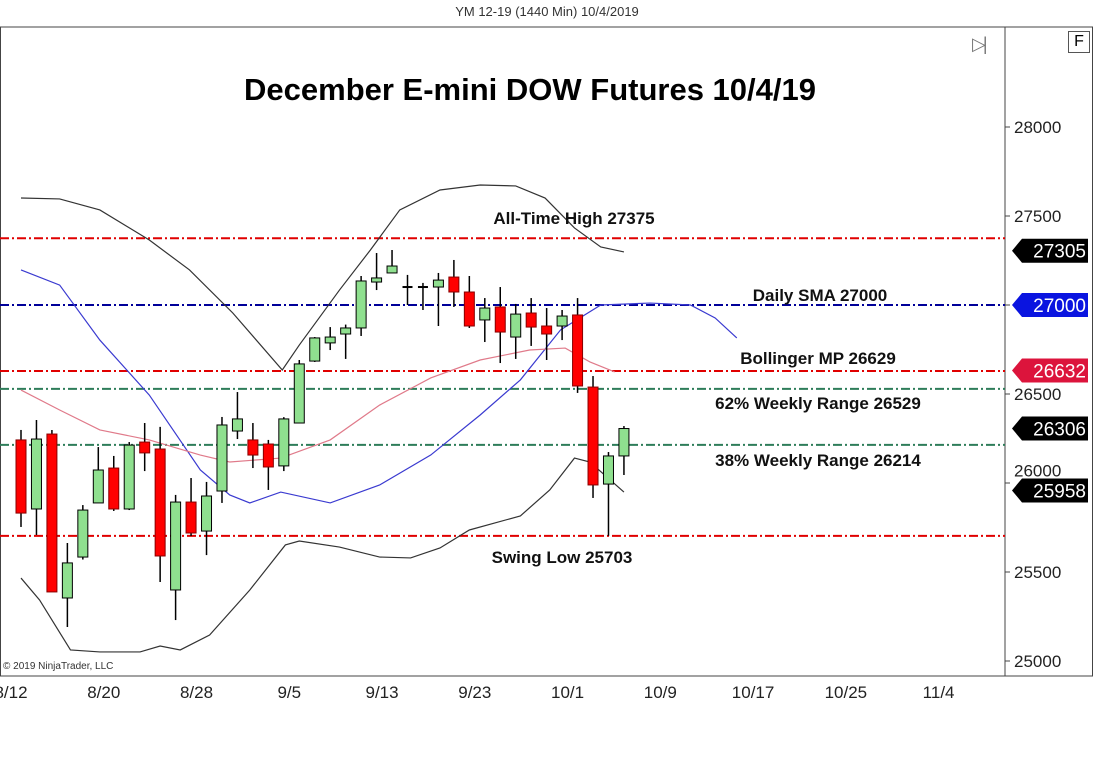 The height and width of the screenshot is (762, 1094). I want to click on y-tick-label: 26500, so click(1037, 394).